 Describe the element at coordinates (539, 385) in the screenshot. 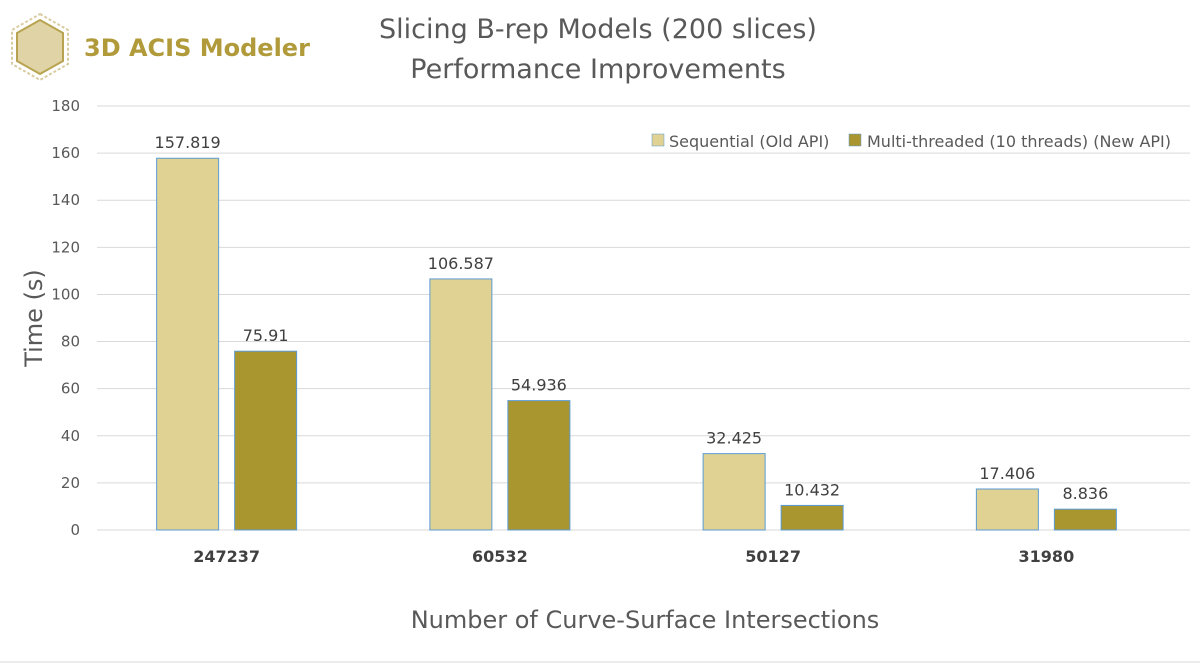

I see `data-label-series1-cat1: 54.936` at that location.